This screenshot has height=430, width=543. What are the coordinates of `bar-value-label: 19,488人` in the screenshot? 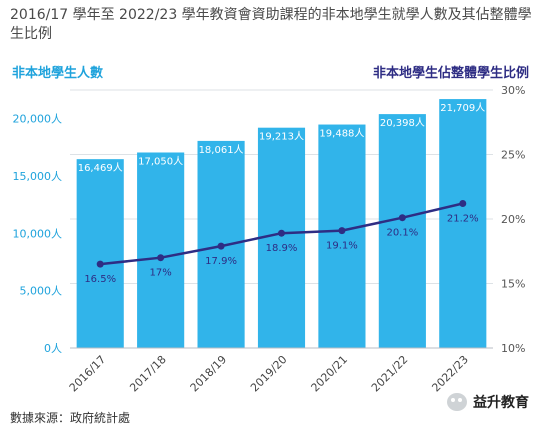 It's located at (341, 134).